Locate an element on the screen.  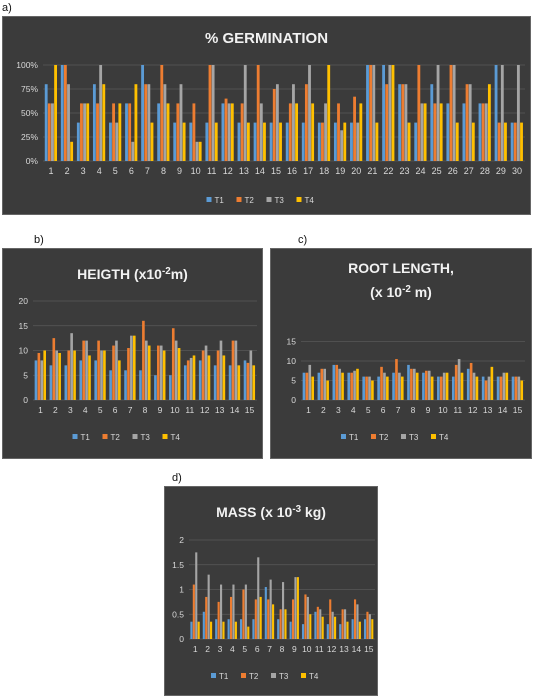
x-tick-label: 24 is located at coordinates (421, 171).